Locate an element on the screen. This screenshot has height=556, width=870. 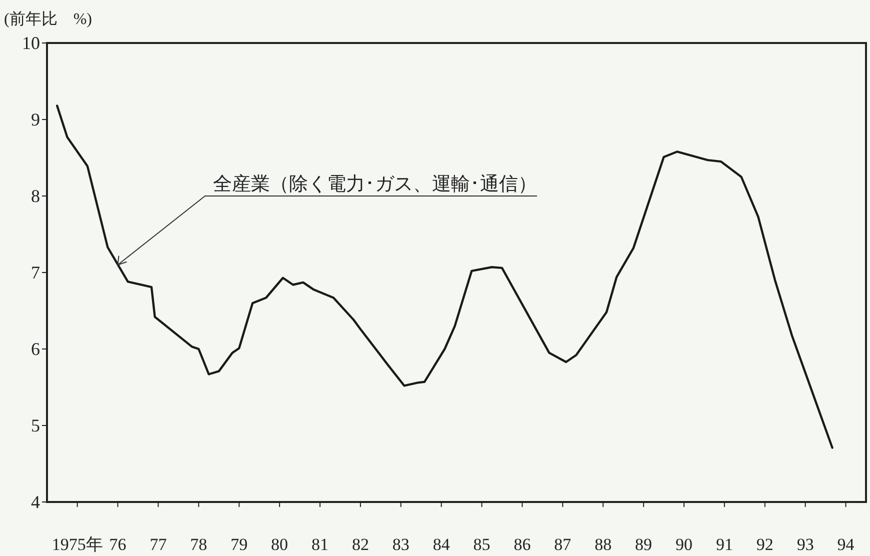
x-tick-label: 88 is located at coordinates (603, 544).